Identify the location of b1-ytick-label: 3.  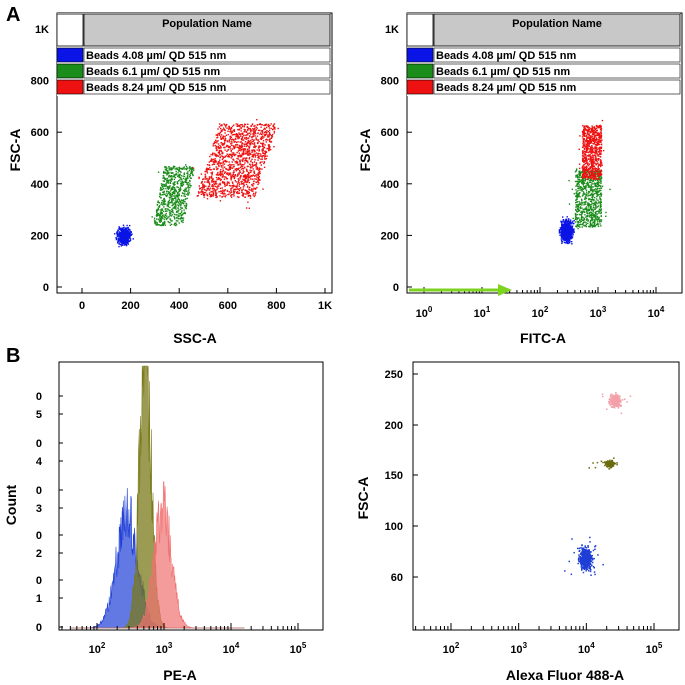
(39, 509).